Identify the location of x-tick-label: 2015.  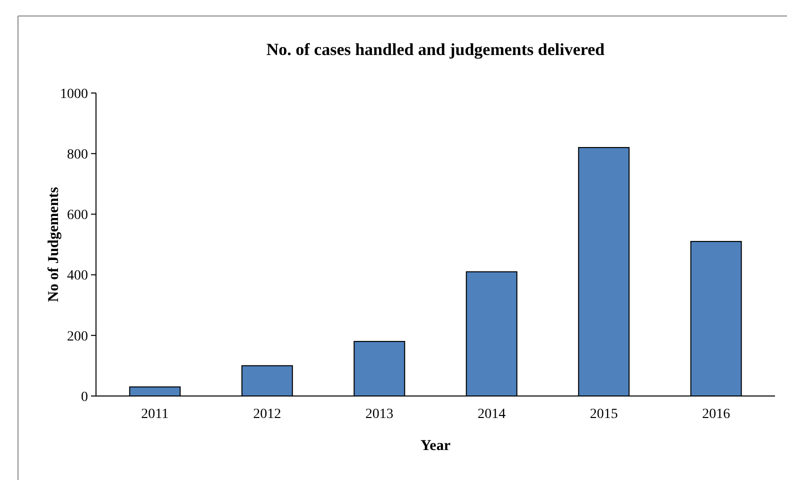
(604, 414).